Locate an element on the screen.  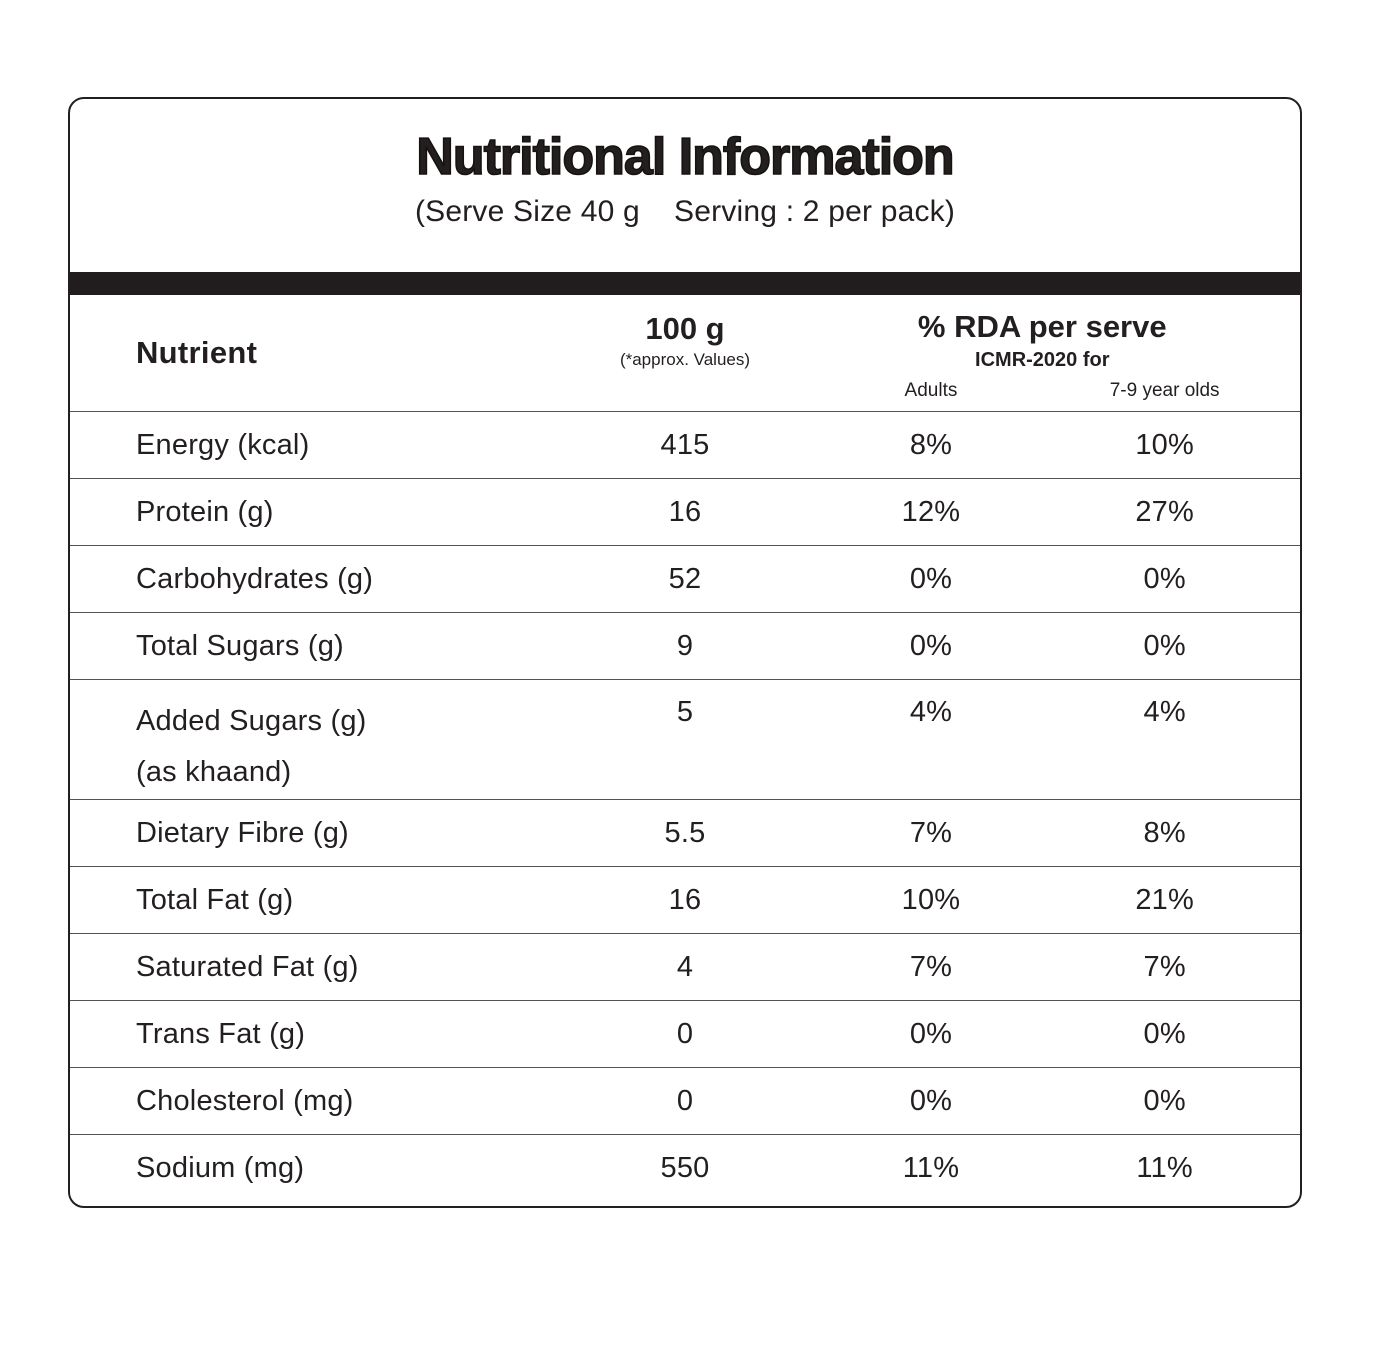
table-row-total-fat: Total Fat (g) 16 10% 21% is located at coordinates (685, 899).